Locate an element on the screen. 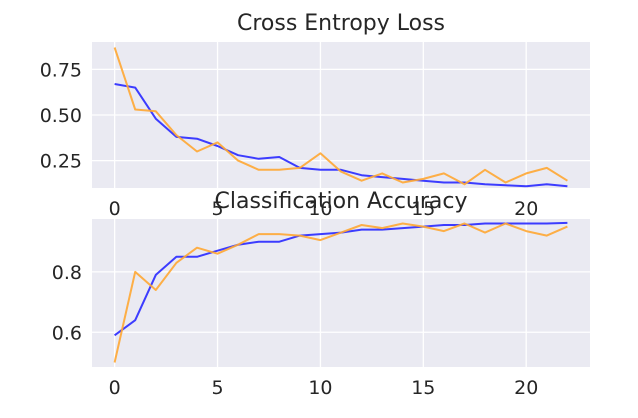 The image size is (638, 418). loss-x-tick-label: 0 is located at coordinates (115, 209).